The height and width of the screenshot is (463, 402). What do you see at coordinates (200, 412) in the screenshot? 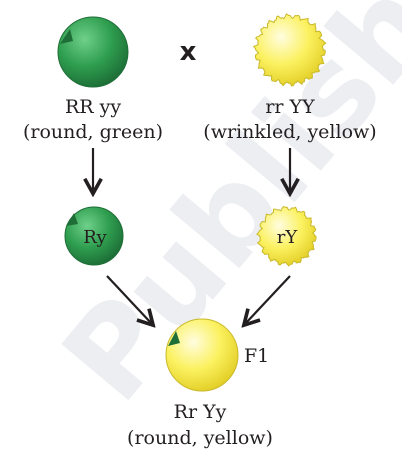
I see `offspring-genotype: Rr Yy` at bounding box center [200, 412].